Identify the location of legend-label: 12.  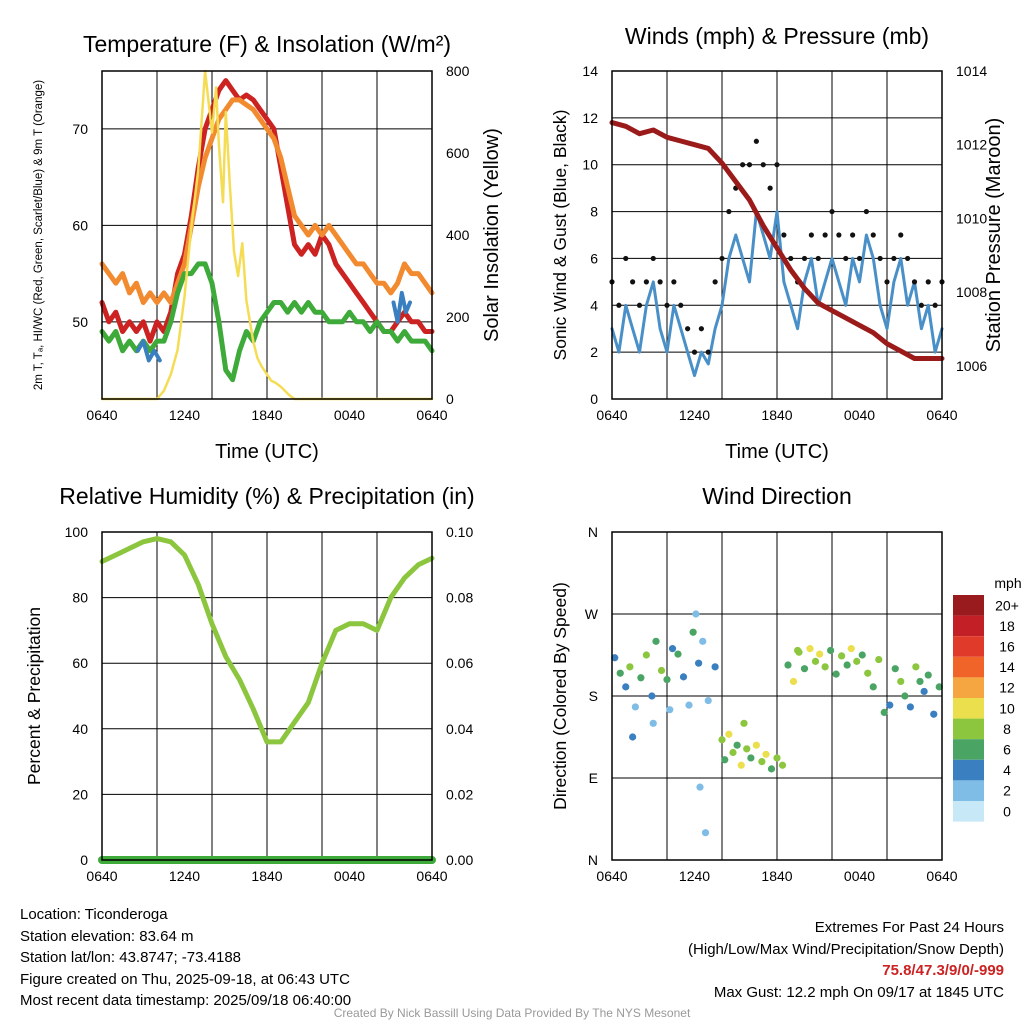
(1007, 688).